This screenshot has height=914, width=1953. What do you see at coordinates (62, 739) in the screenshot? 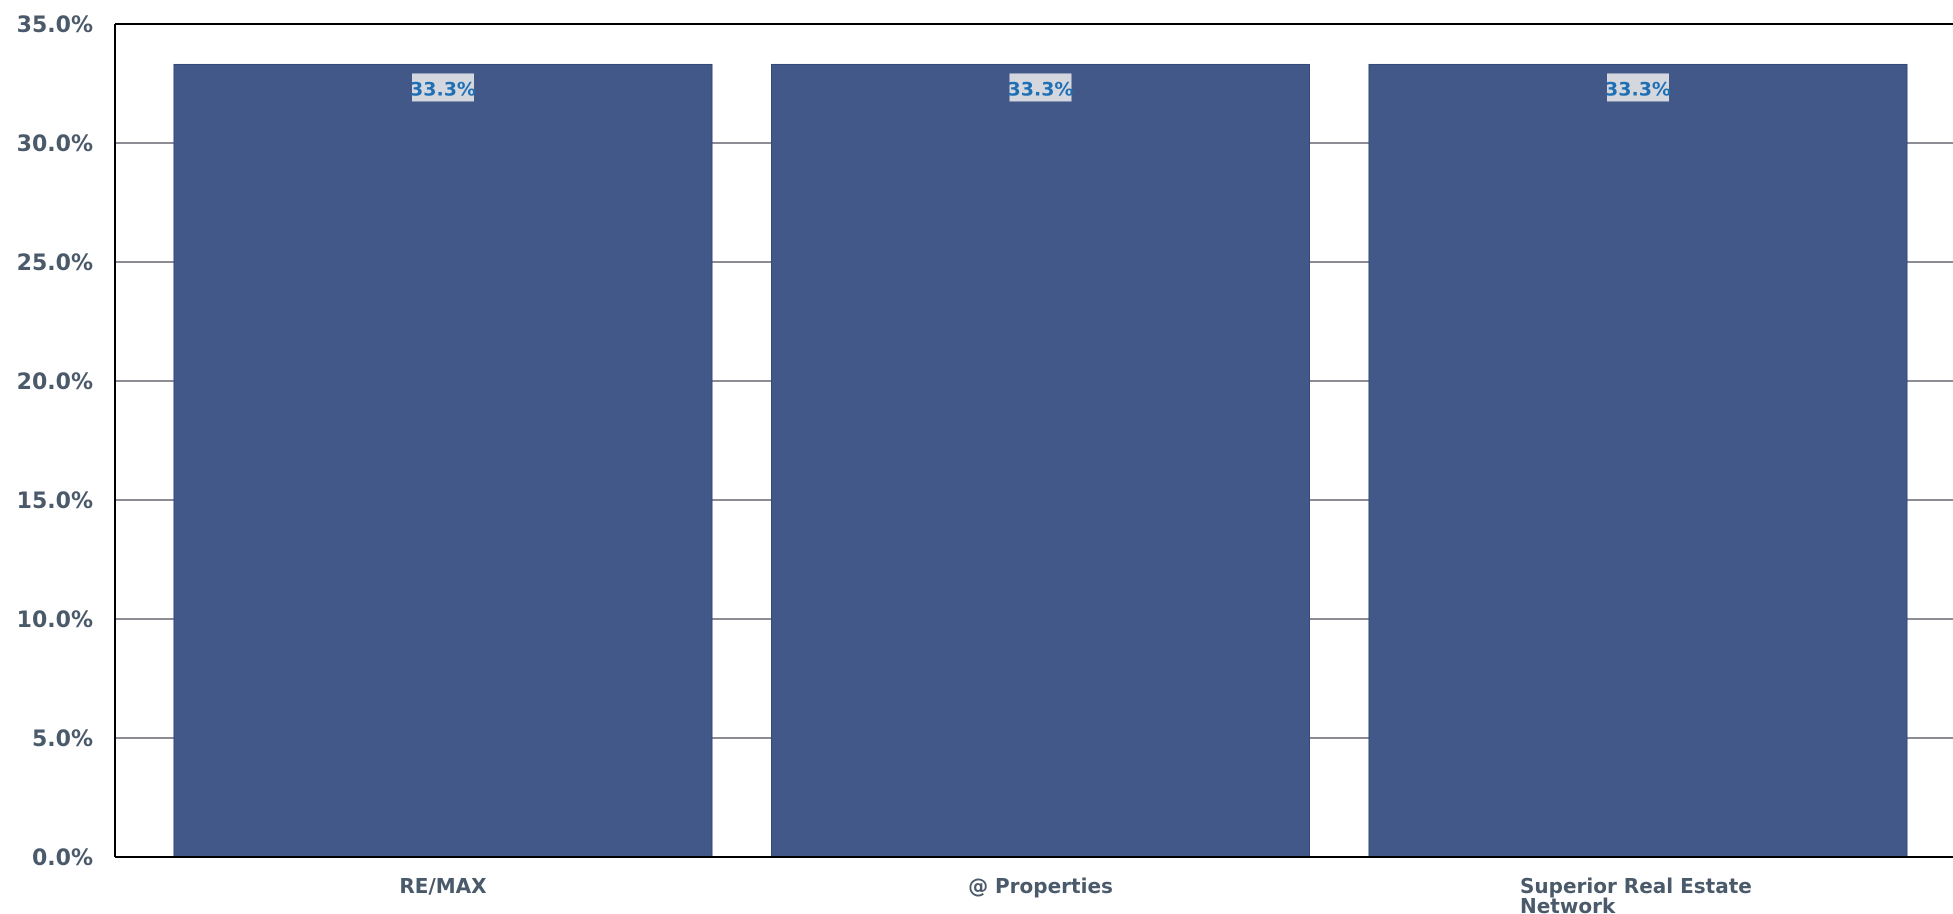
I see `y-tick-label: 5.0%` at bounding box center [62, 739].